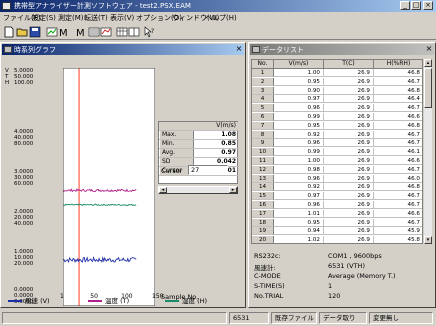 Image resolution: width=436 pixels, height=326 pixels. Describe the element at coordinates (267, 276) in the screenshot. I see `info-key: C-MODE` at that location.